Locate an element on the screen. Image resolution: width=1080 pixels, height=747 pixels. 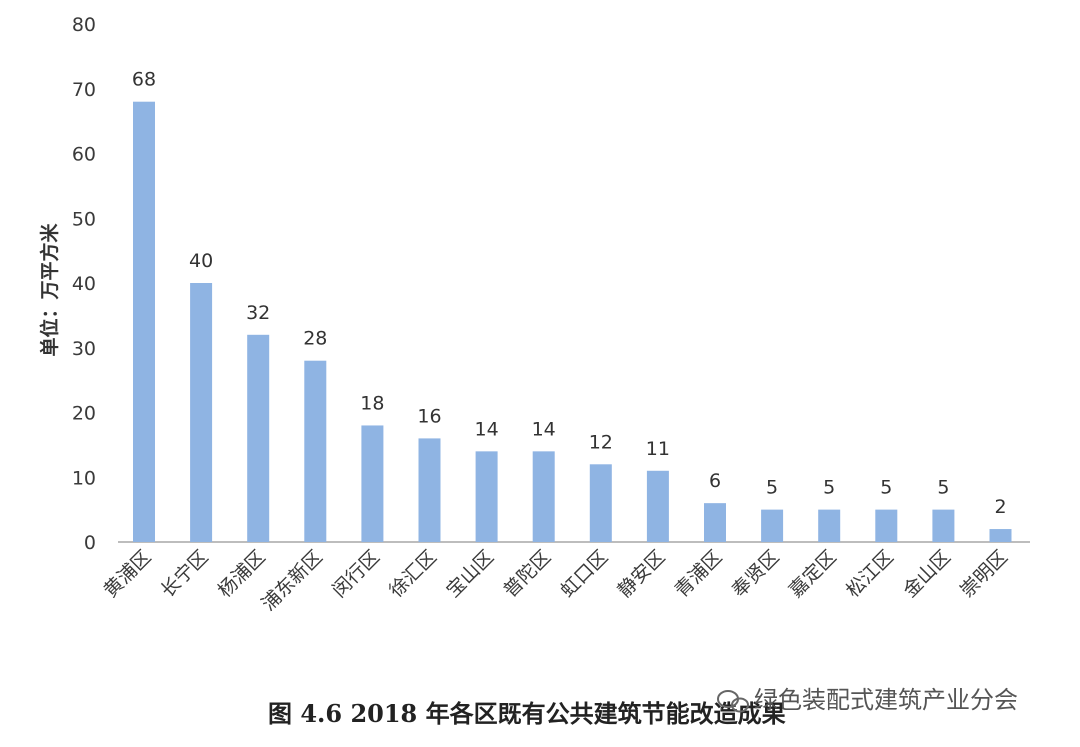
watermark-text: 绿色装配式建筑产业分会 is located at coordinates (886, 700).